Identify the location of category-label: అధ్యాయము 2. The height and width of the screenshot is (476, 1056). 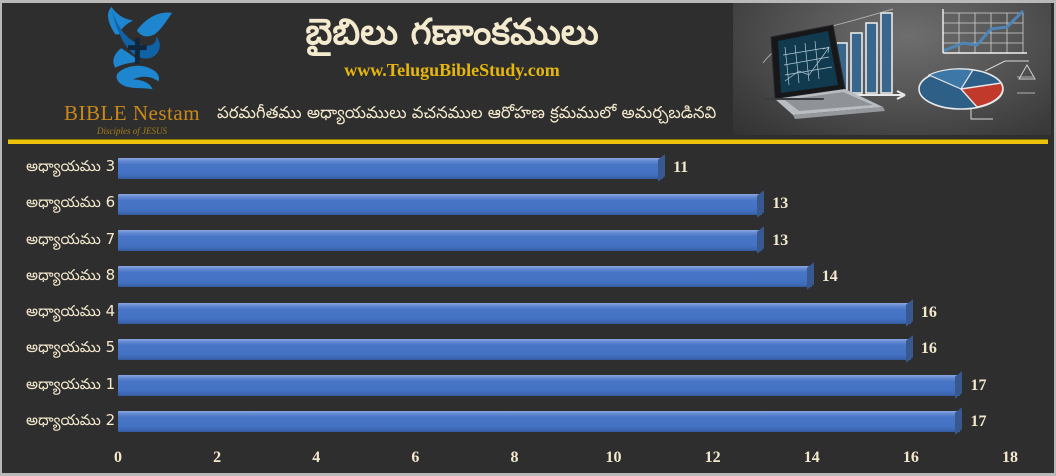
(71, 419).